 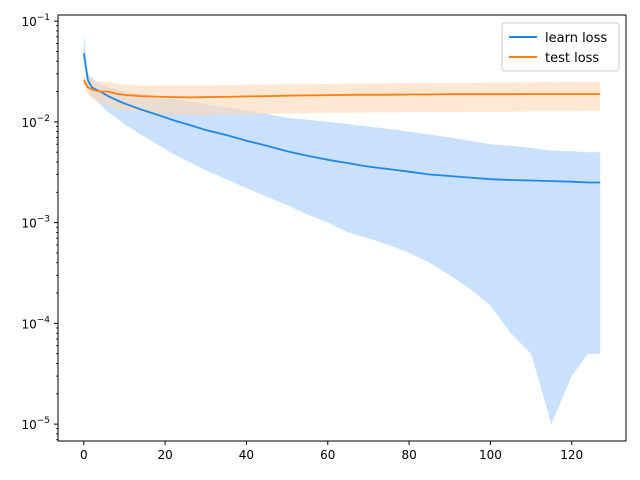 I want to click on legend-label: test loss, so click(x=572, y=58).